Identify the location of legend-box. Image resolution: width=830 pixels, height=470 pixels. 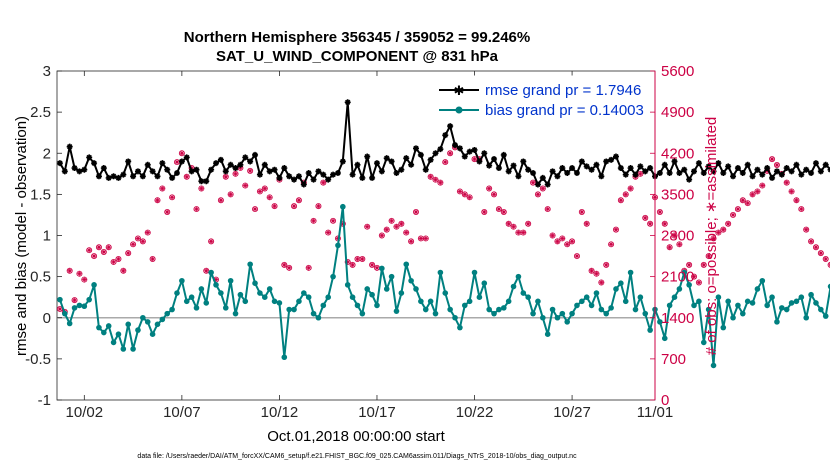
(538, 99).